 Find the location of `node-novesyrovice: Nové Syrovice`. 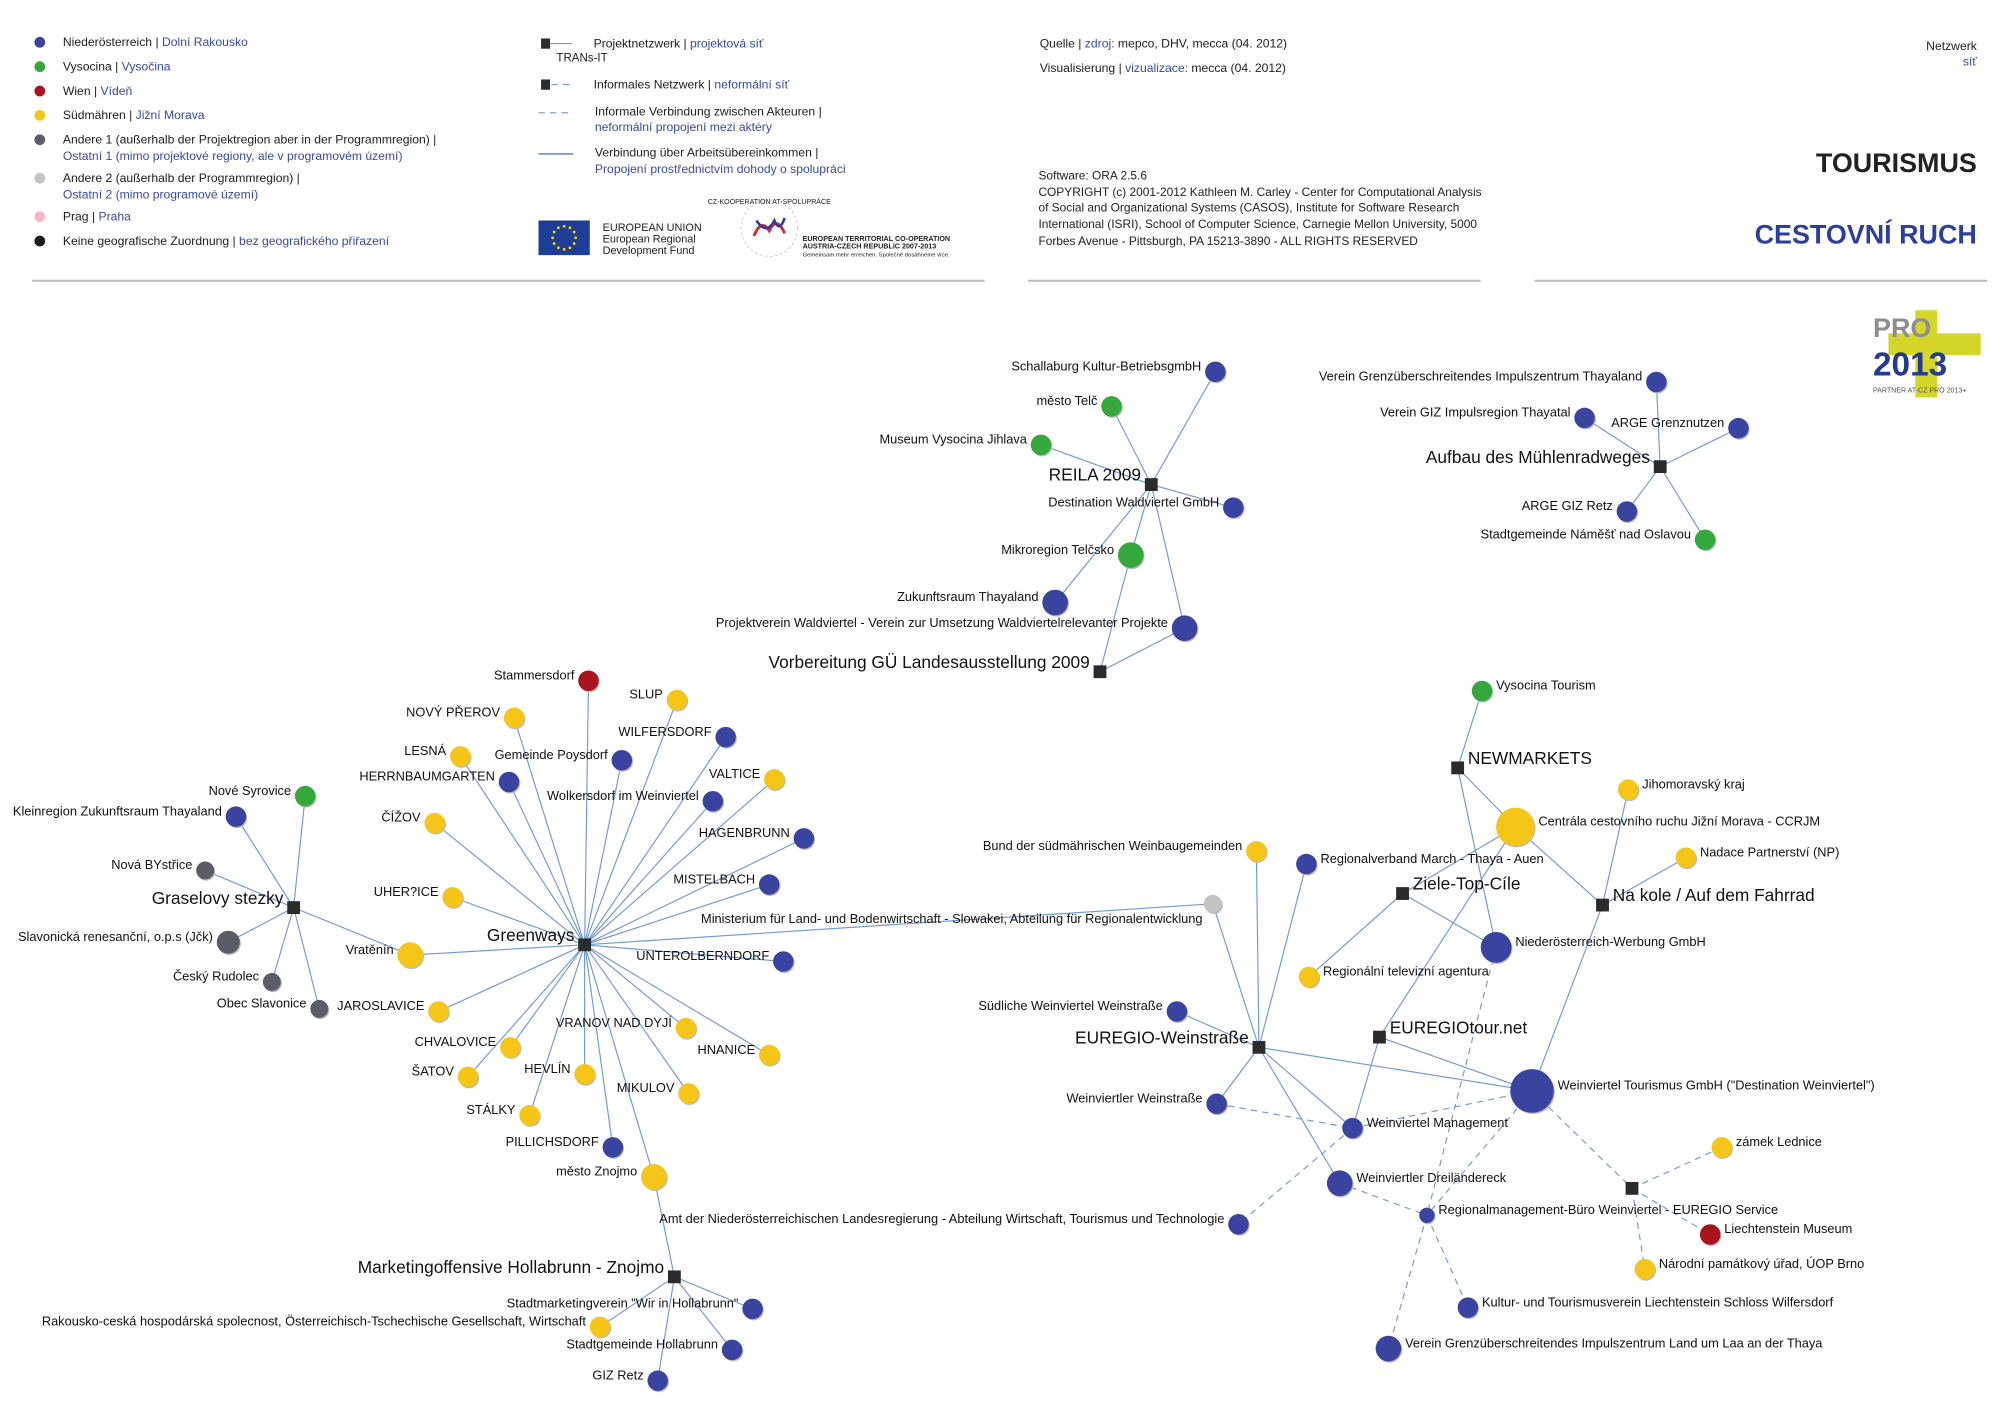

node-novesyrovice: Nové Syrovice is located at coordinates (263, 795).